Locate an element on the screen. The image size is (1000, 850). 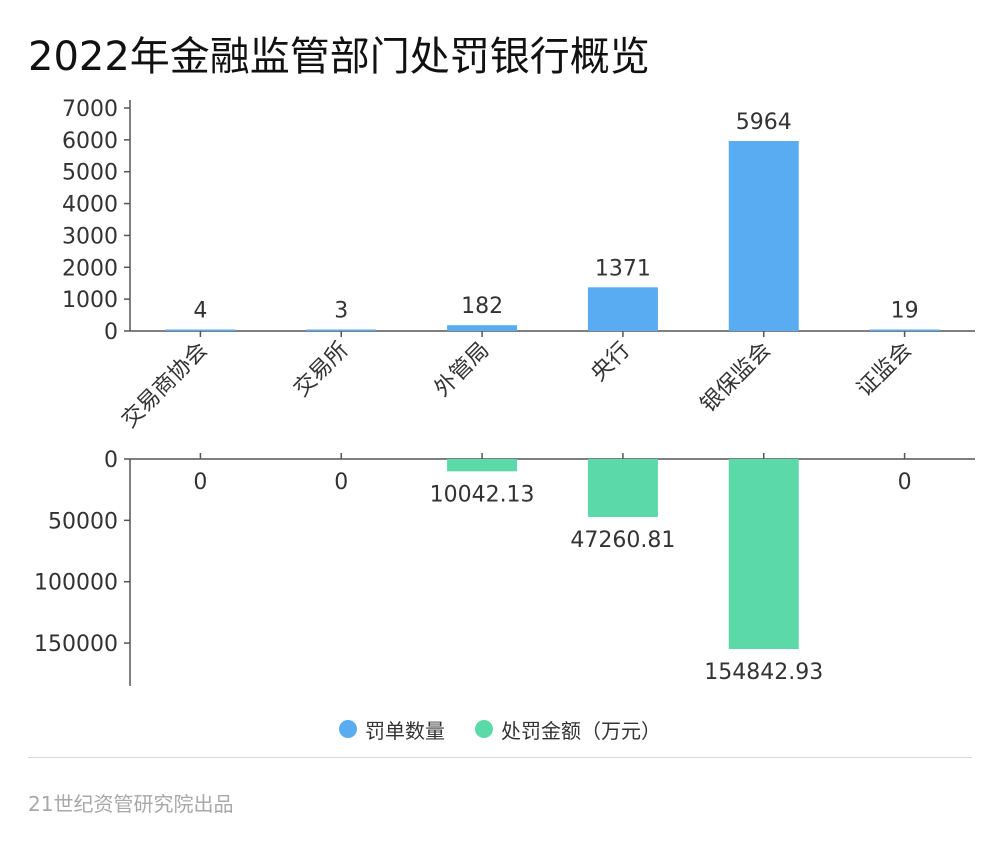
count-value-label: 182 is located at coordinates (482, 306).